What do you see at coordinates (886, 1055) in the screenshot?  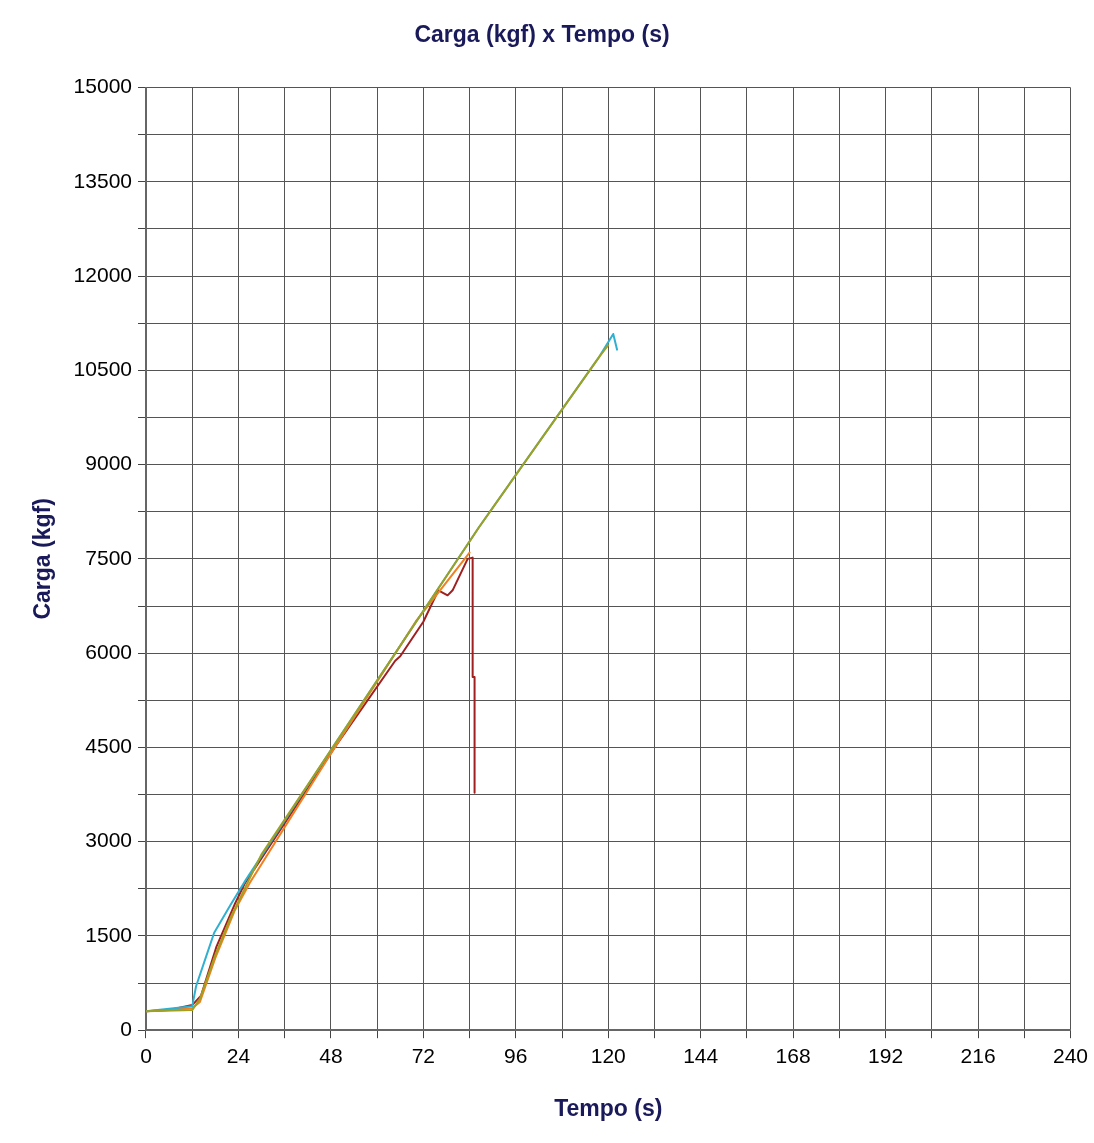 I see `x-tick-label: 192` at bounding box center [886, 1055].